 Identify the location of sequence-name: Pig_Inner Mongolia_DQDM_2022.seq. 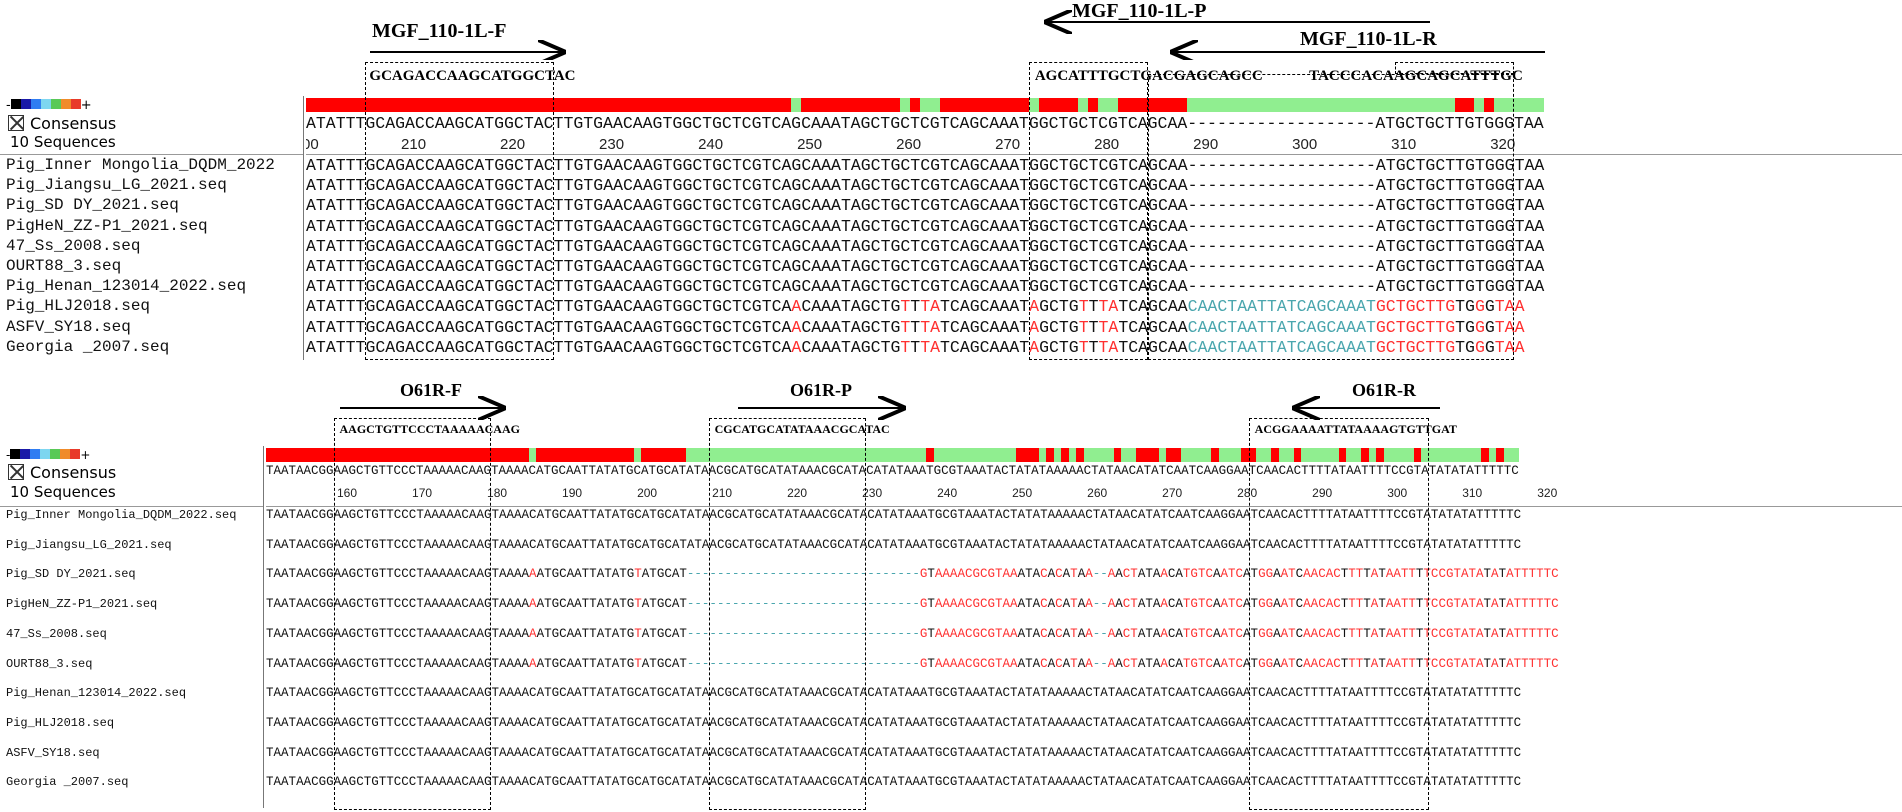
(121, 515).